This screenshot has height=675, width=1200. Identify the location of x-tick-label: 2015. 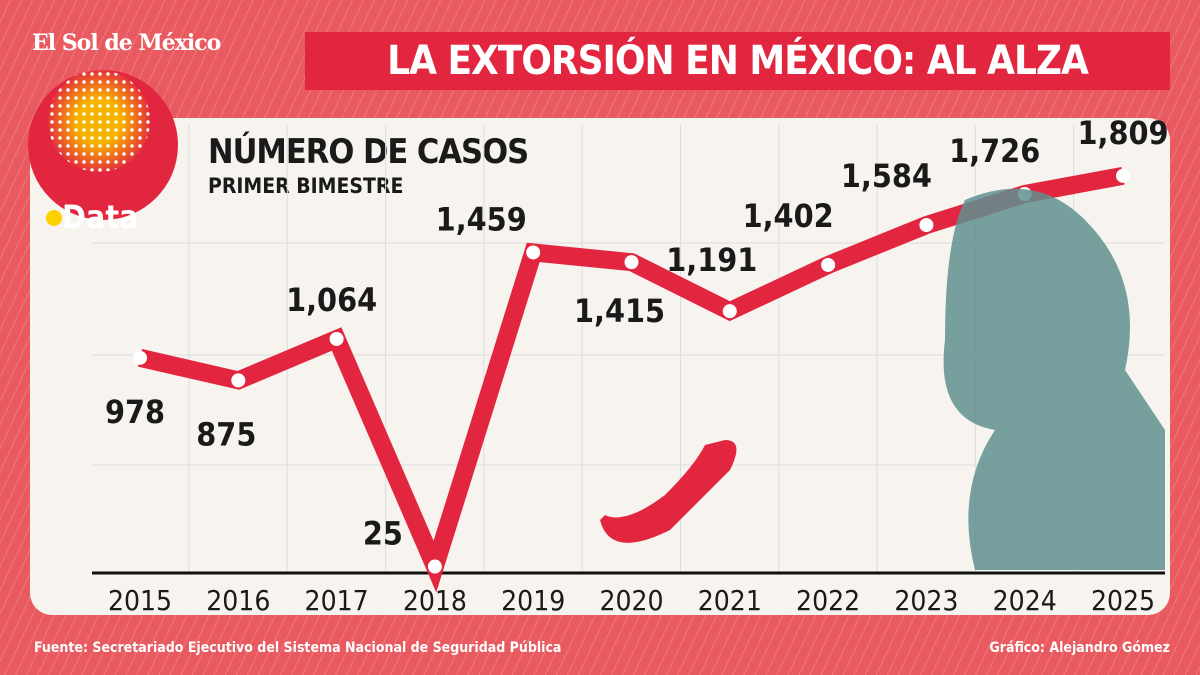
(140, 600).